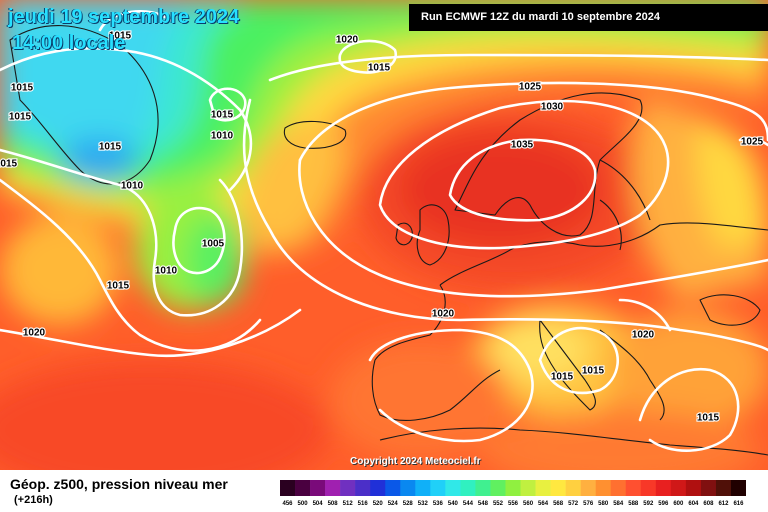 This screenshot has width=768, height=512. Describe the element at coordinates (423, 504) in the screenshot. I see `scale-label: 532` at that location.